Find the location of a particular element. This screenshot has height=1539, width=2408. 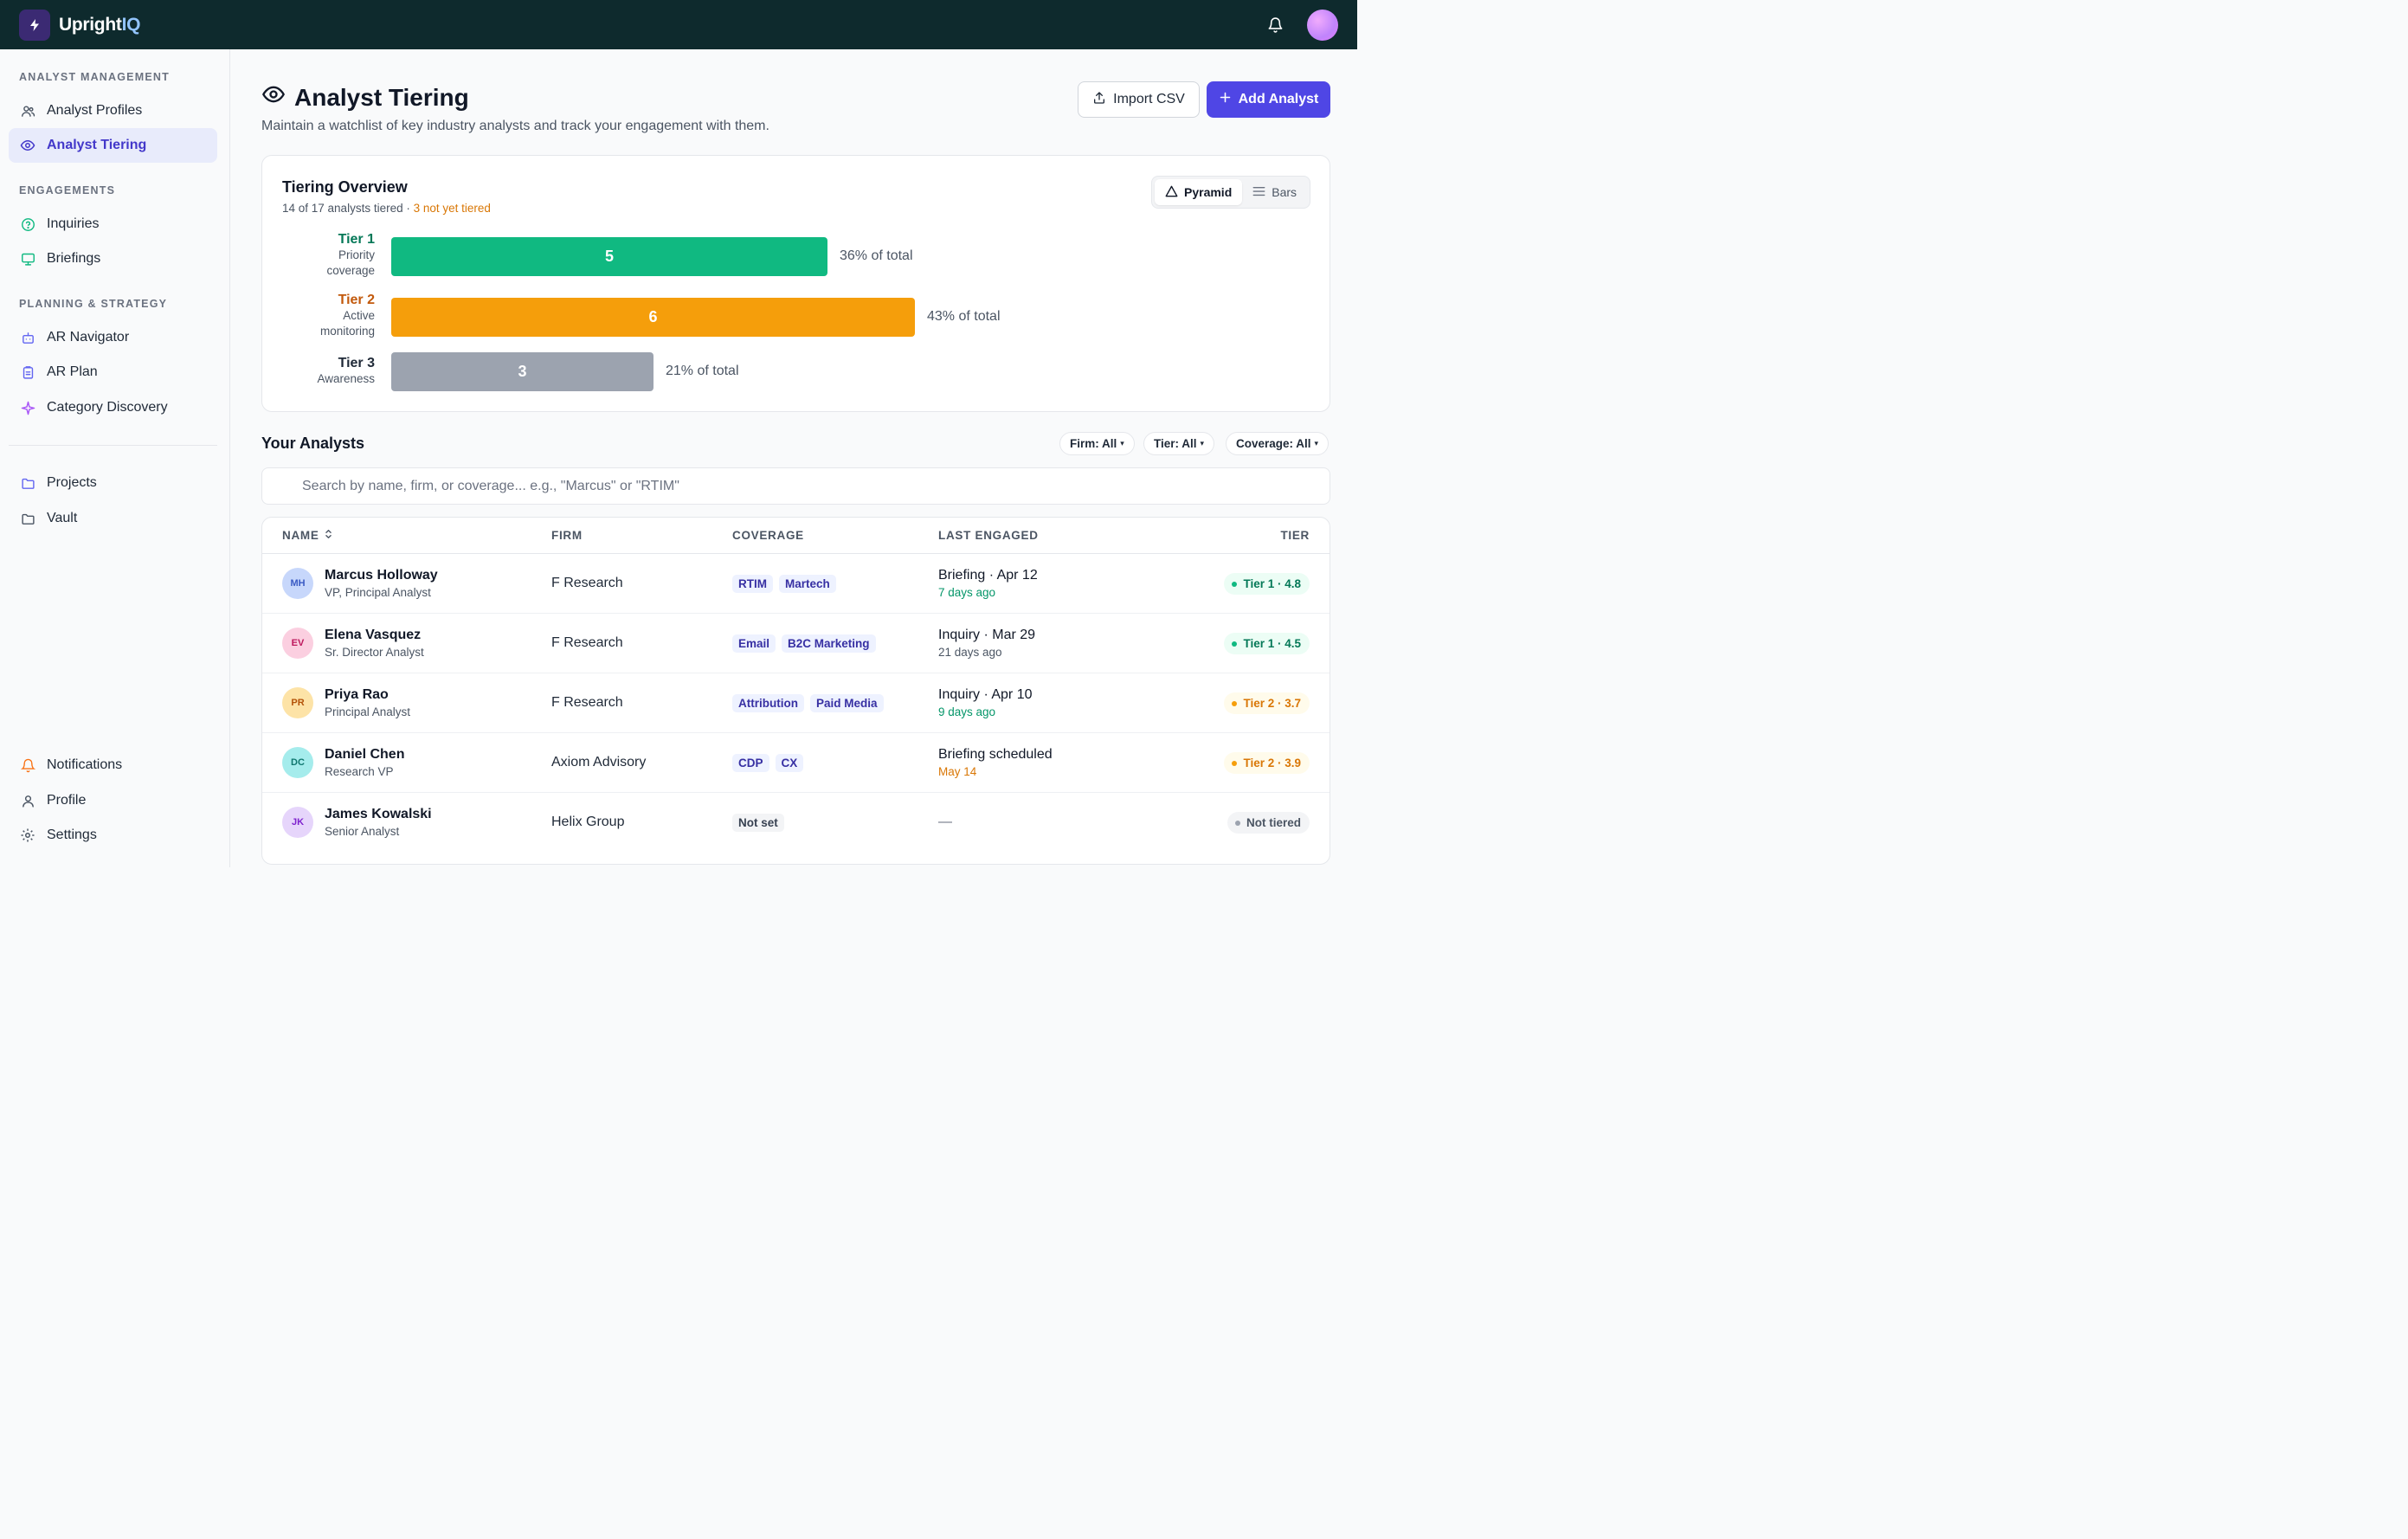

tier-filter-label: Tier: All is located at coordinates (1175, 444).